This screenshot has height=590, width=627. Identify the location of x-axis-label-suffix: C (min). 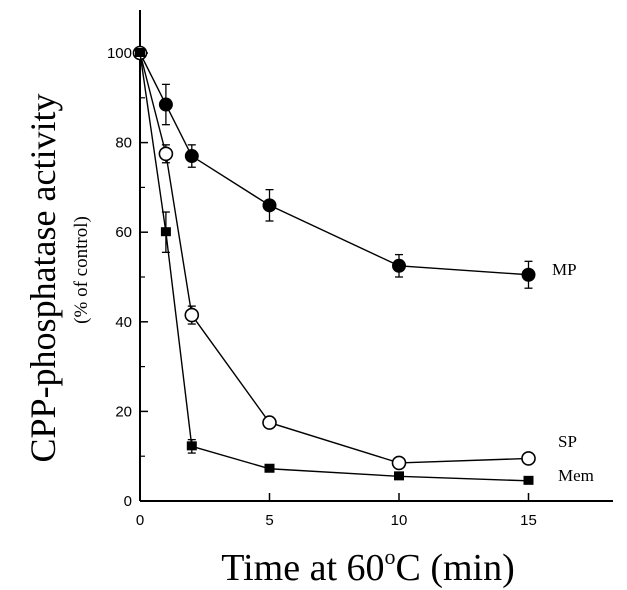
(455, 568).